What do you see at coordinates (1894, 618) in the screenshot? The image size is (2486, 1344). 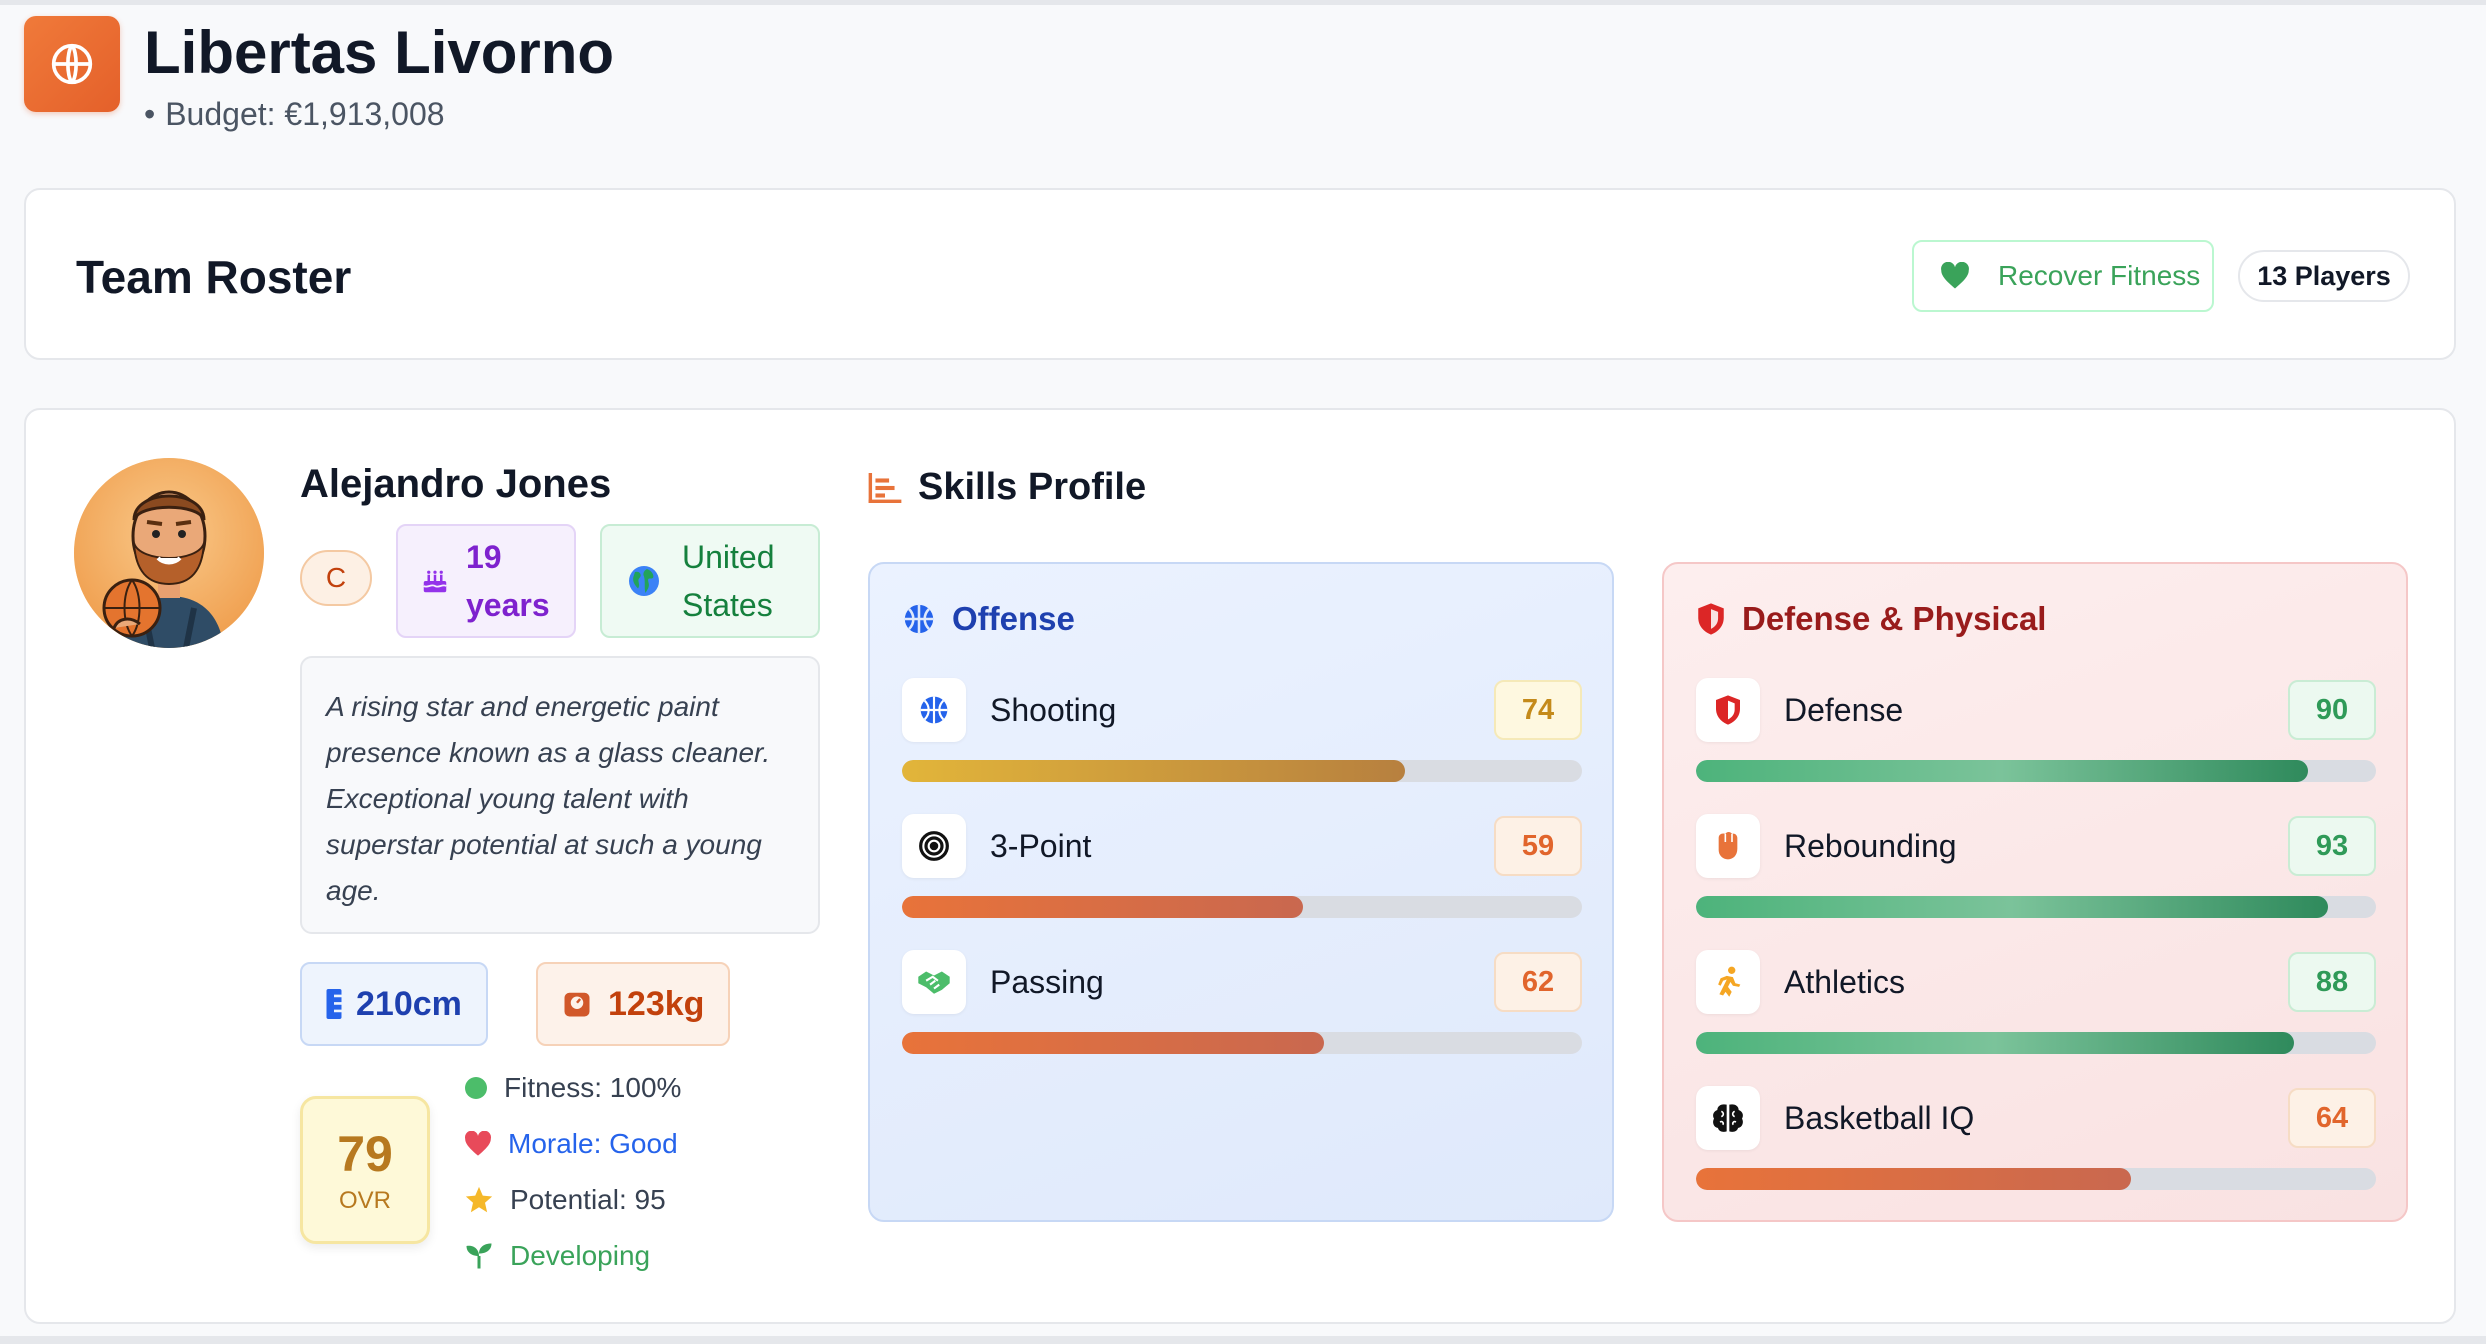 I see `defense-title-label: Defense & Physical` at bounding box center [1894, 618].